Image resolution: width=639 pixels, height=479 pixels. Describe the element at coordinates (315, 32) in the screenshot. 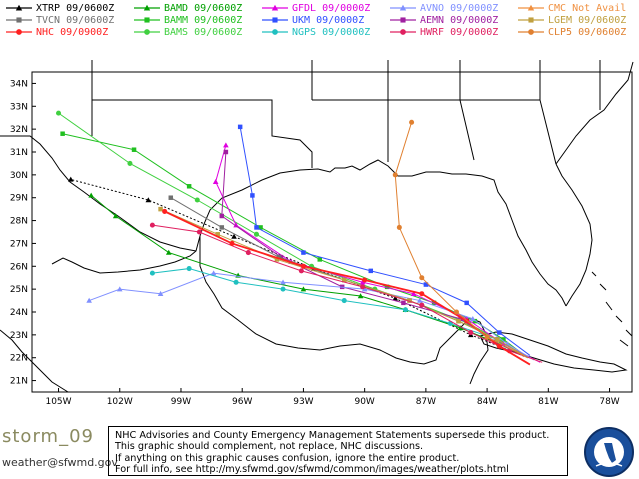

I see `legend-item-ngps: NGPS 09/0000Z` at that location.